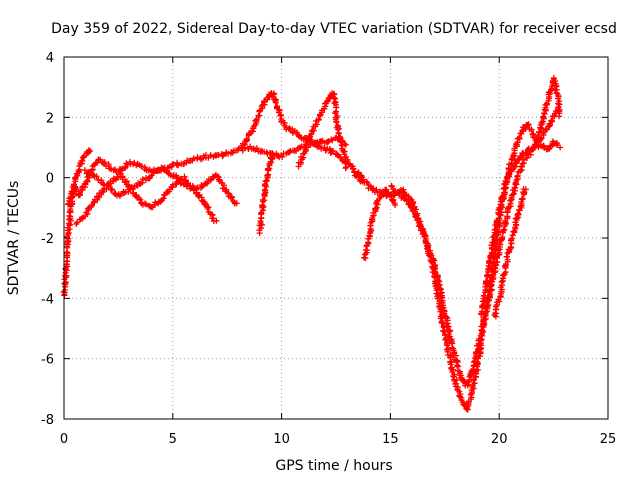 The width and height of the screenshot is (640, 480). Describe the element at coordinates (608, 439) in the screenshot. I see `x-tick-label: 25` at that location.